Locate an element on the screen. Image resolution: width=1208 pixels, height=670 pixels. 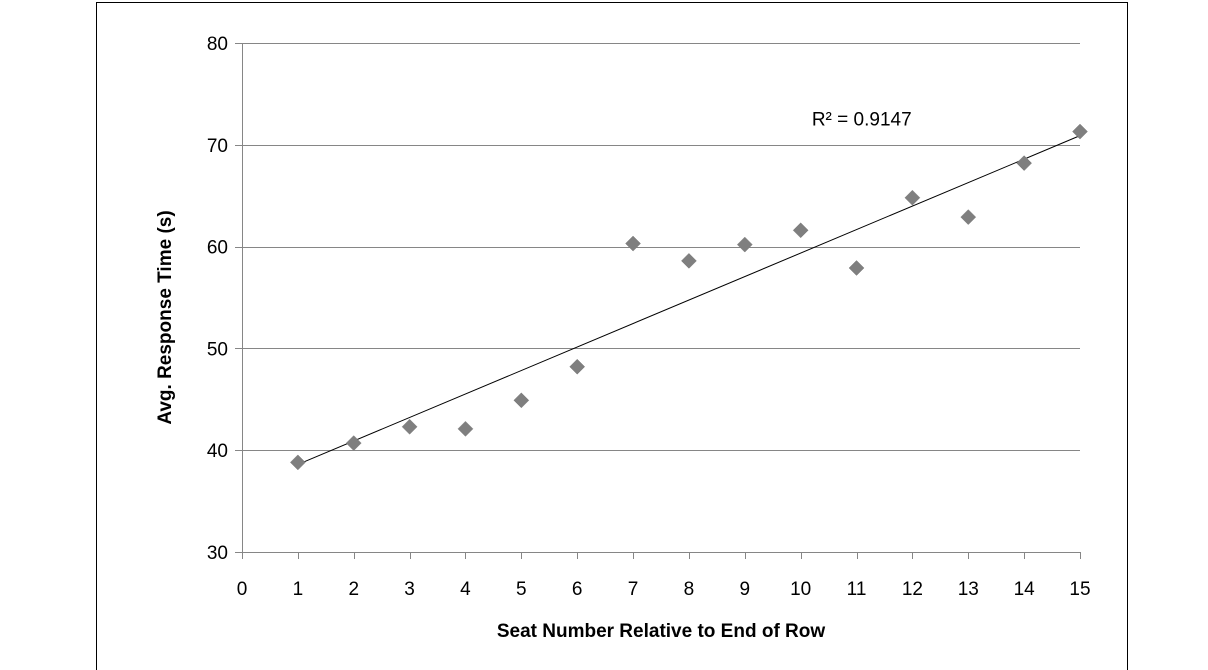
x-tick-label-14: 14 is located at coordinates (1025, 589).